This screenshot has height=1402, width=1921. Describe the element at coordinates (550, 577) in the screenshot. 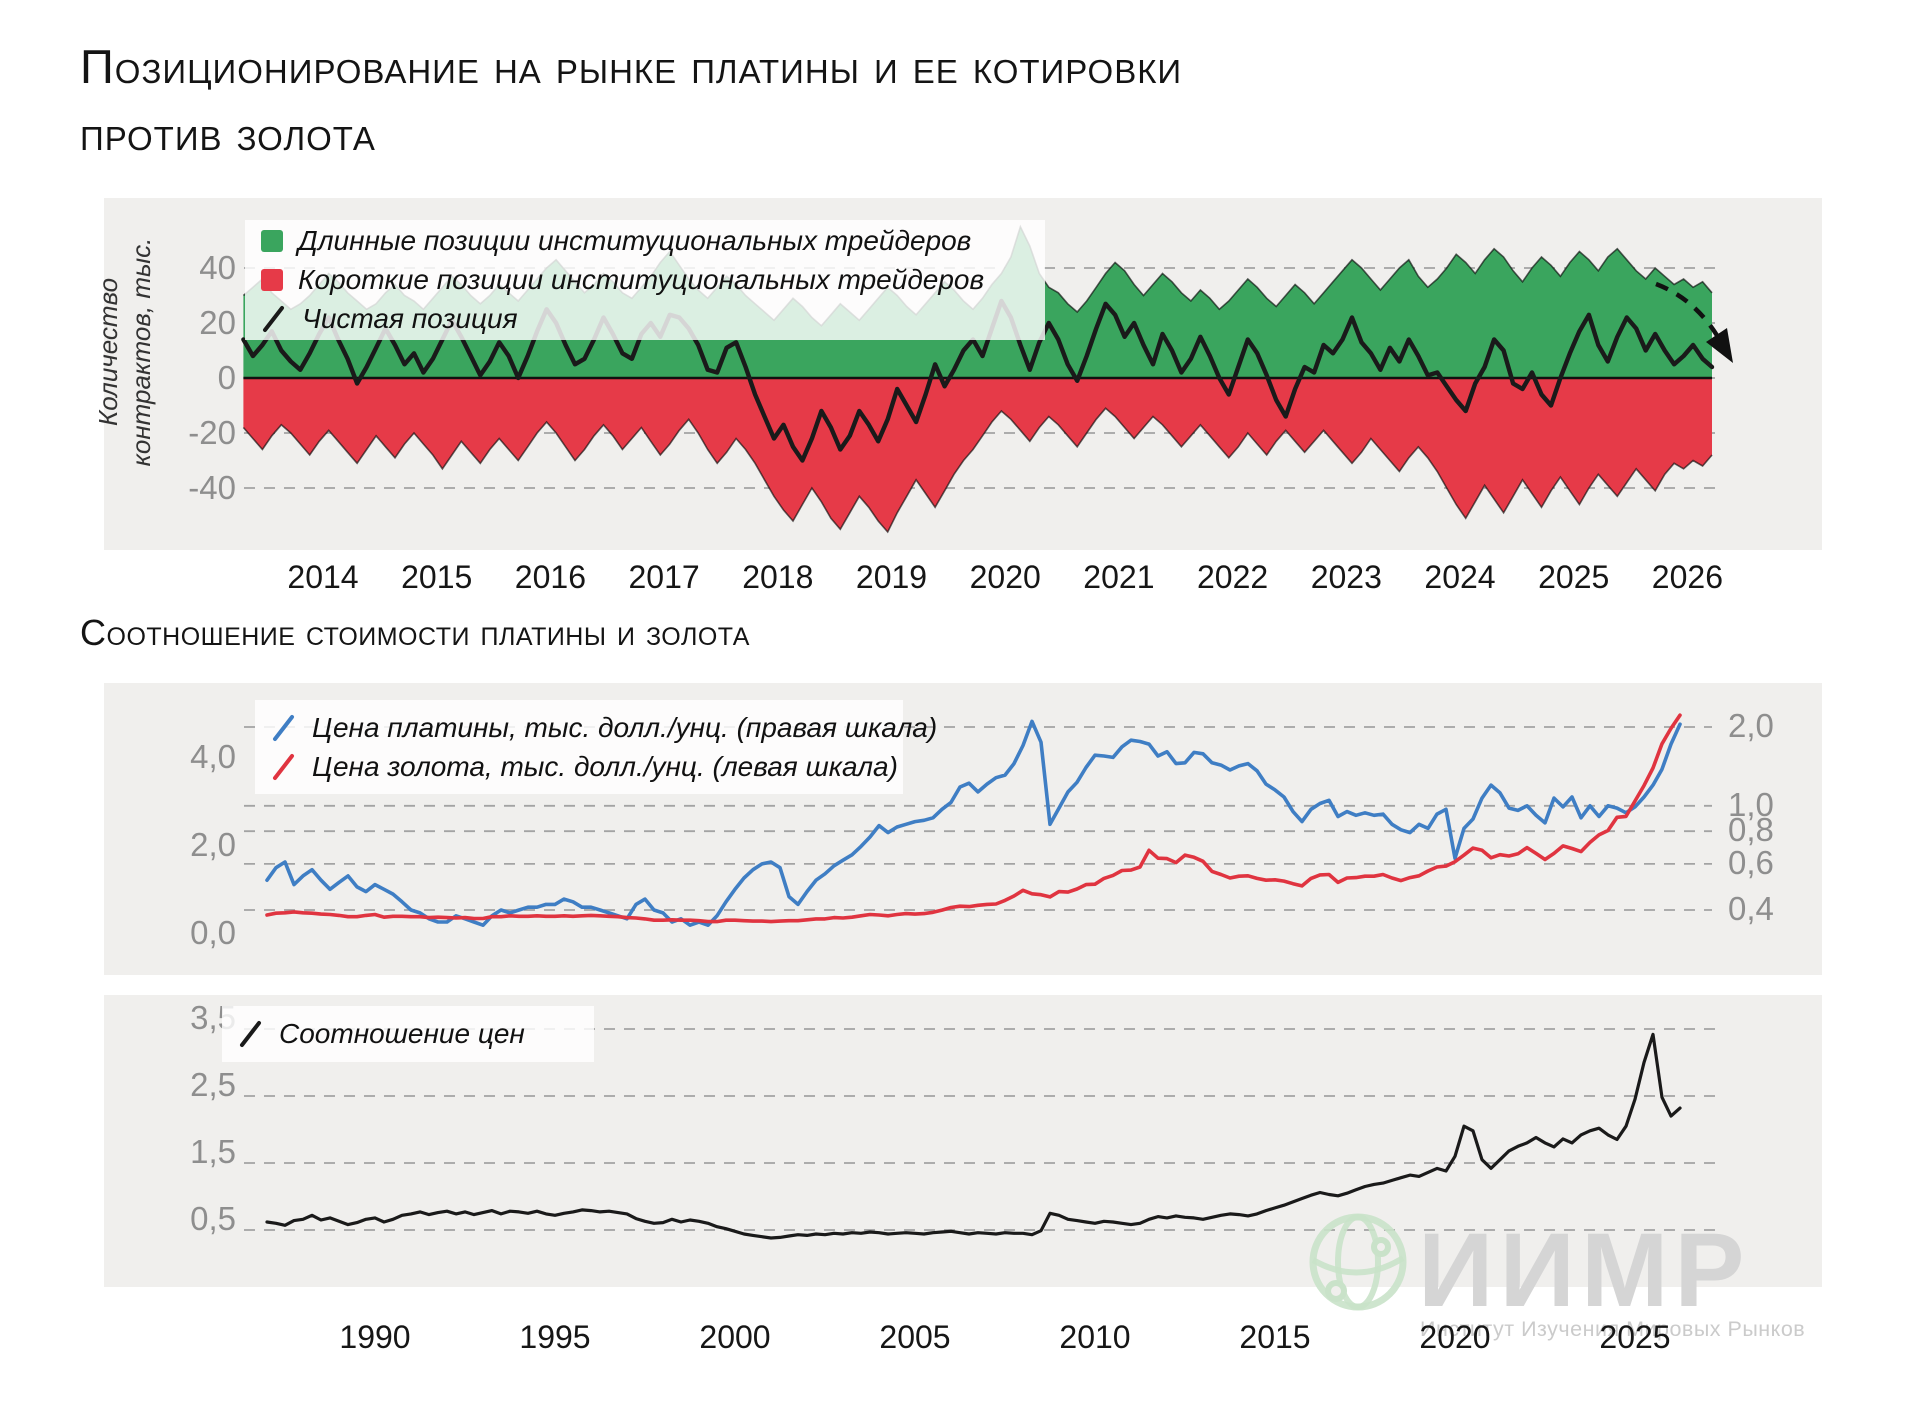

I see `svg-text: 2016` at that location.